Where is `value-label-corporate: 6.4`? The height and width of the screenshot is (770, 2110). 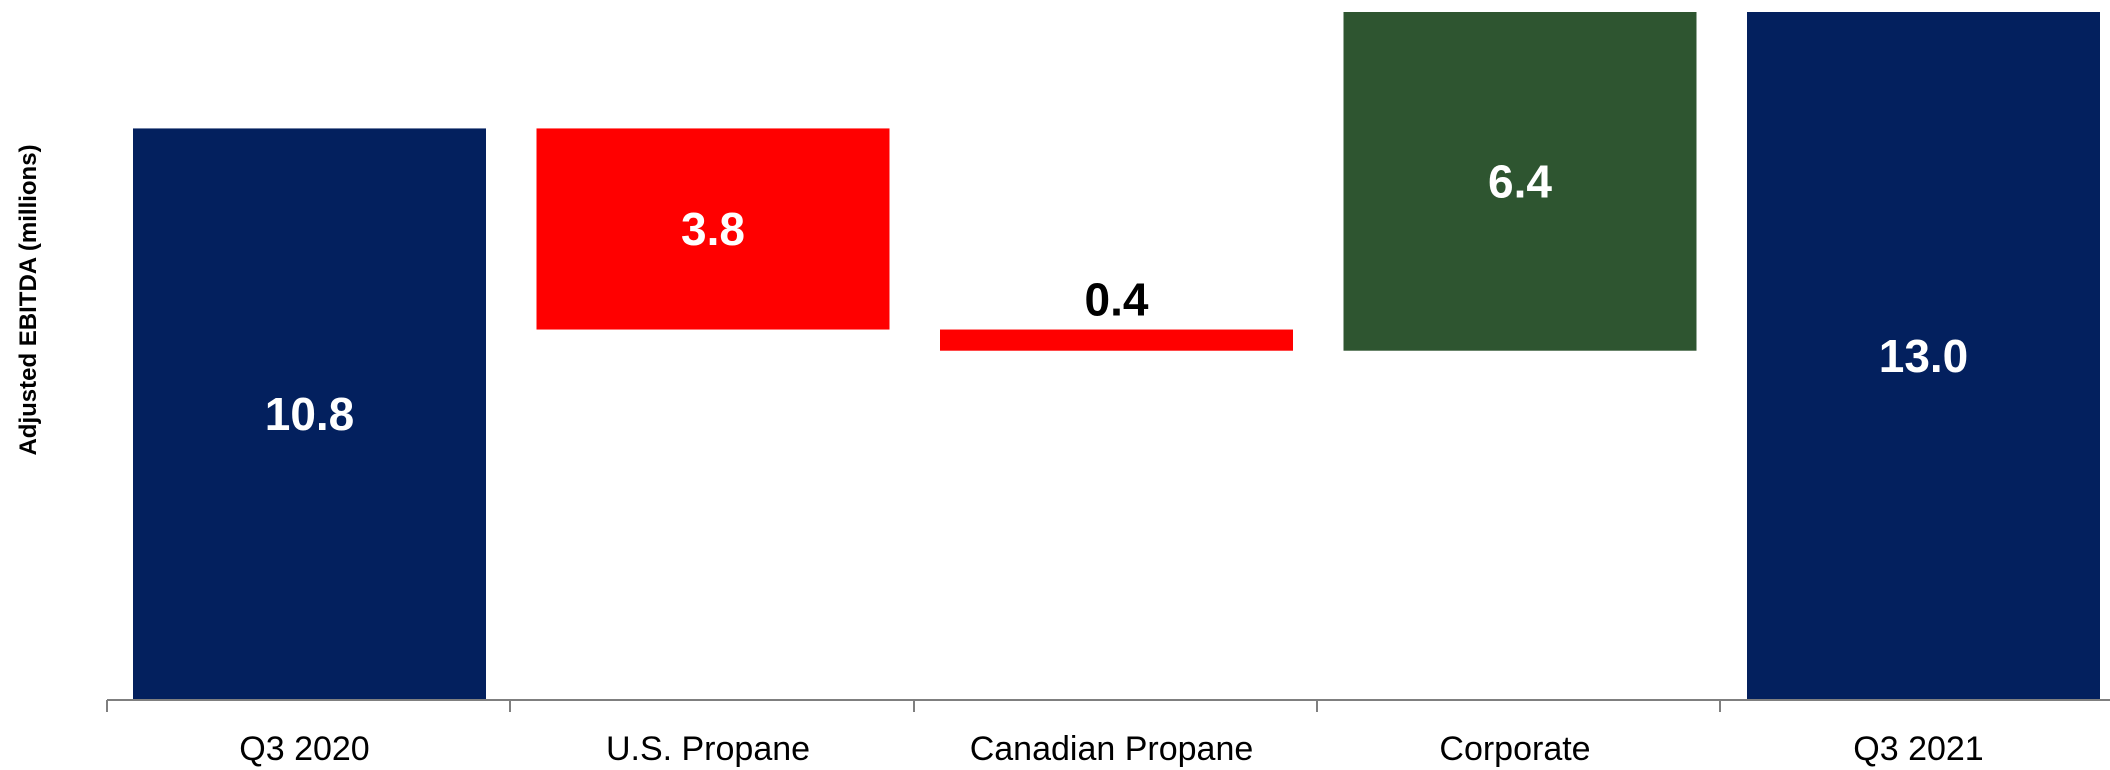 value-label-corporate: 6.4 is located at coordinates (1520, 181).